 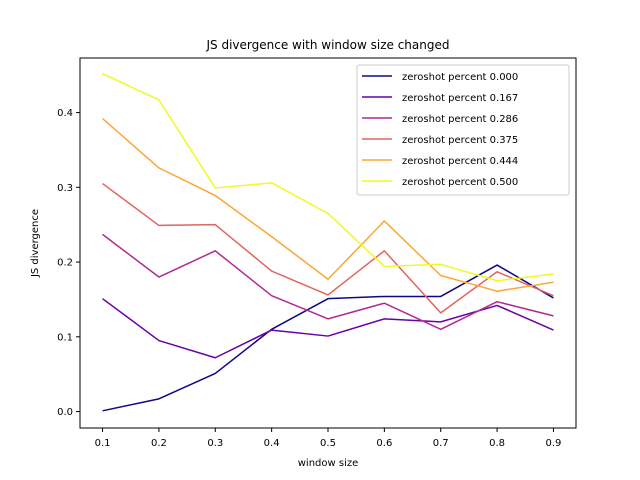 I want to click on legend-label: zeroshot percent 0.000, so click(x=460, y=77).